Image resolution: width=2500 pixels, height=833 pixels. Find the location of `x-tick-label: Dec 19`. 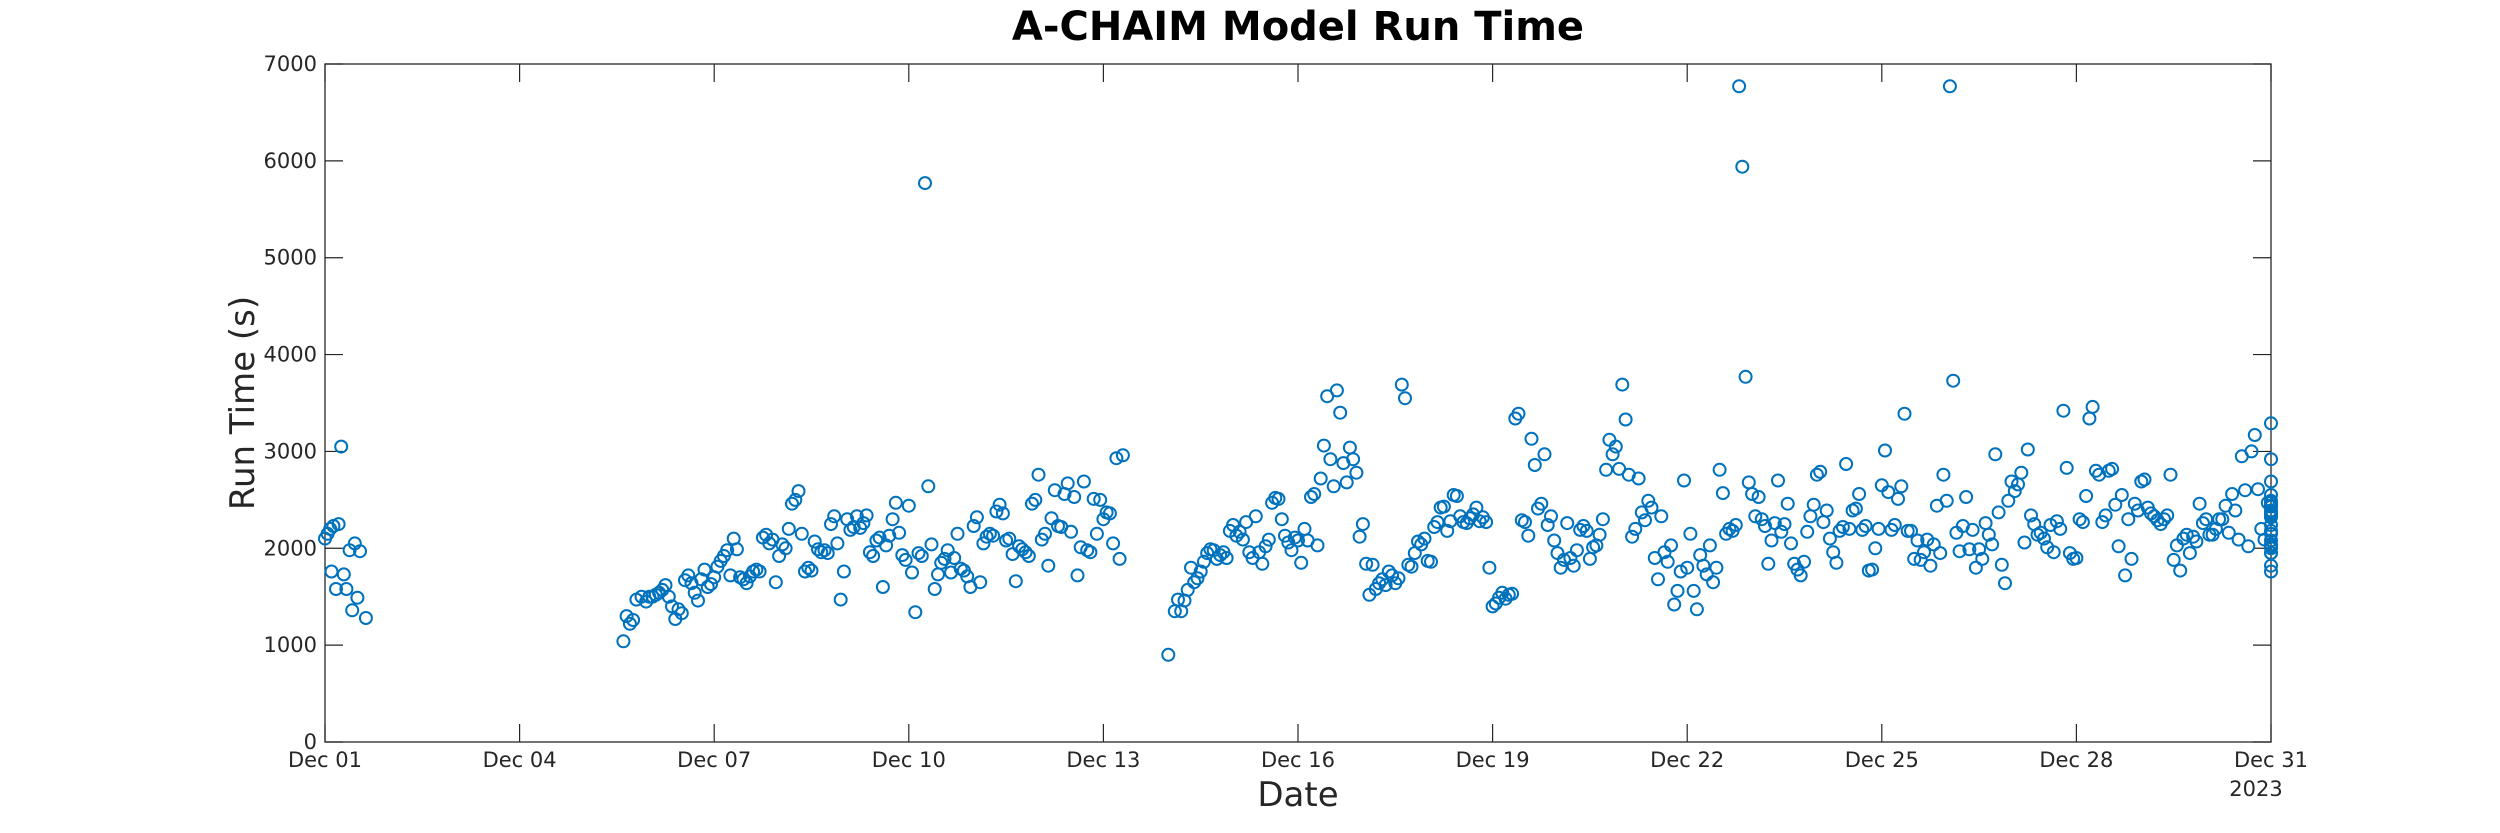

x-tick-label: Dec 19 is located at coordinates (1493, 760).